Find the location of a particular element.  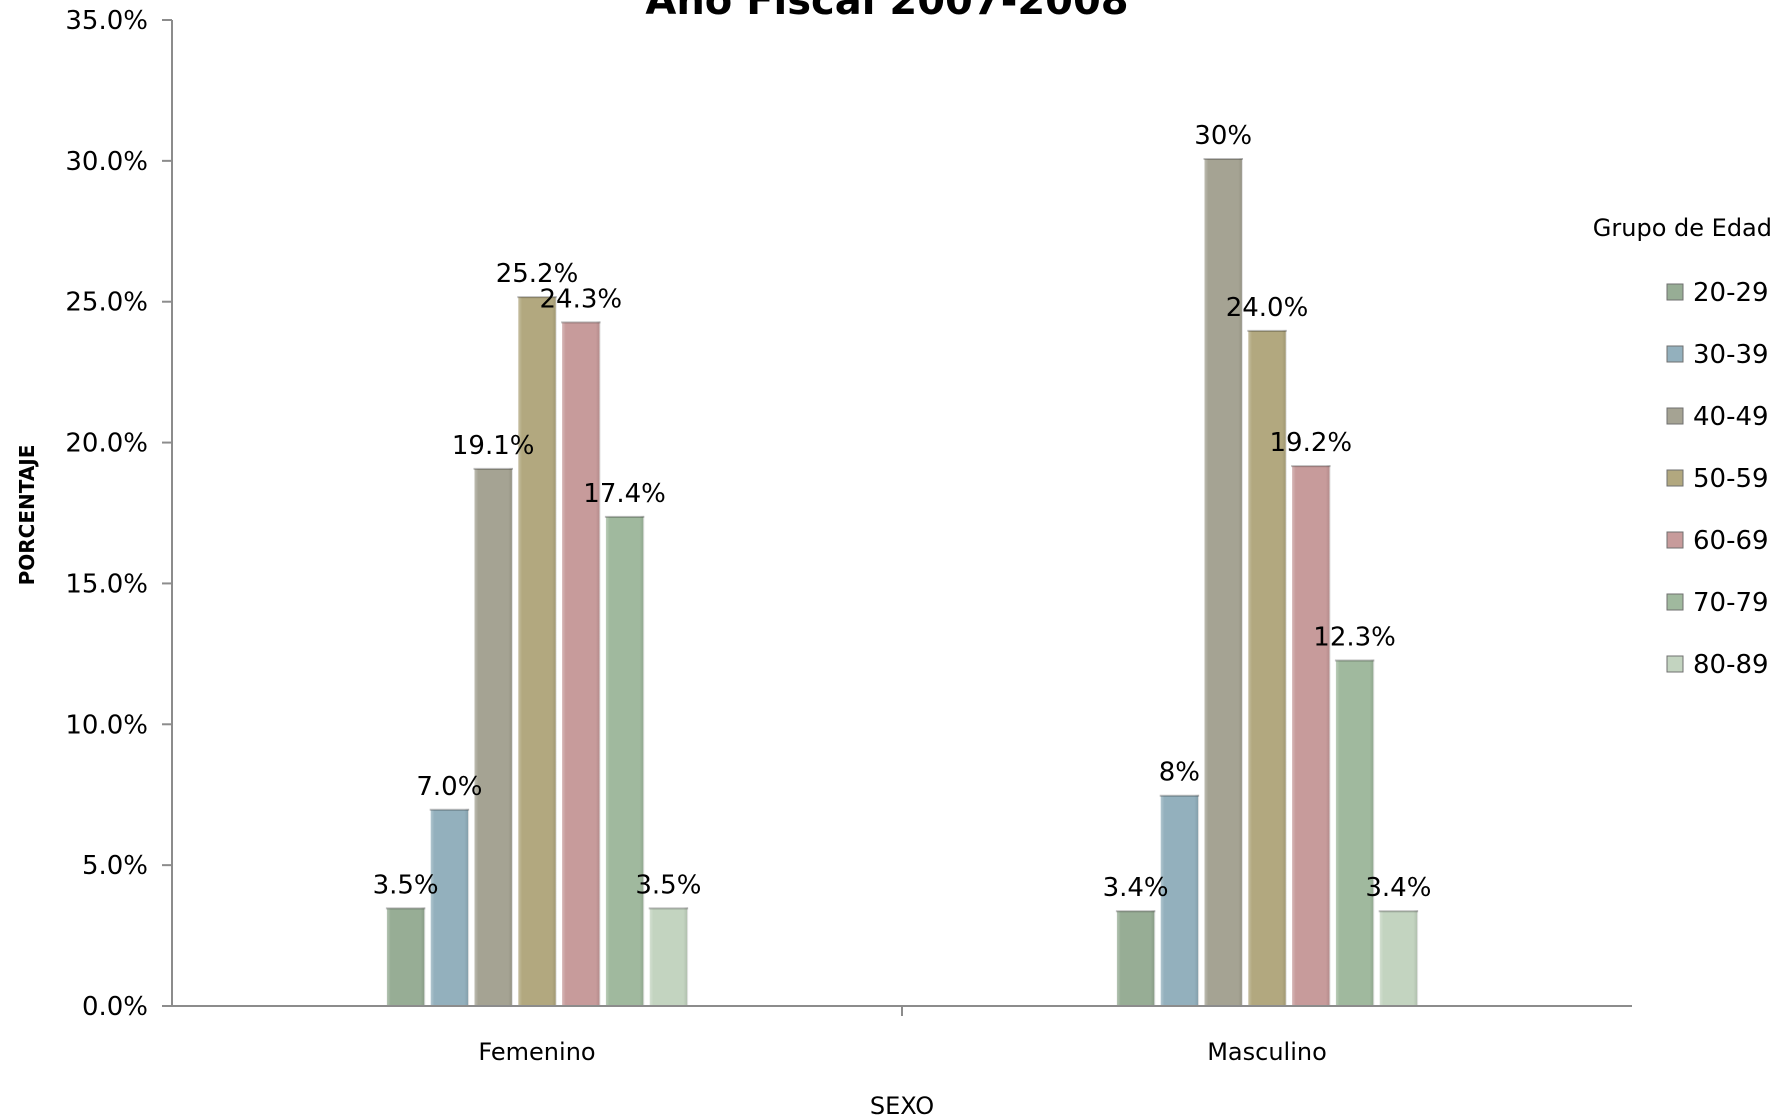

data-label: 24.0% is located at coordinates (1267, 308).